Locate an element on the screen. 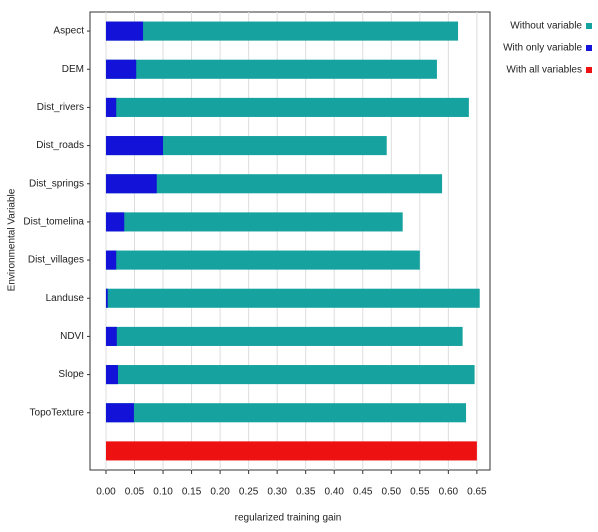  x-tick-label: 0.50 is located at coordinates (392, 492).